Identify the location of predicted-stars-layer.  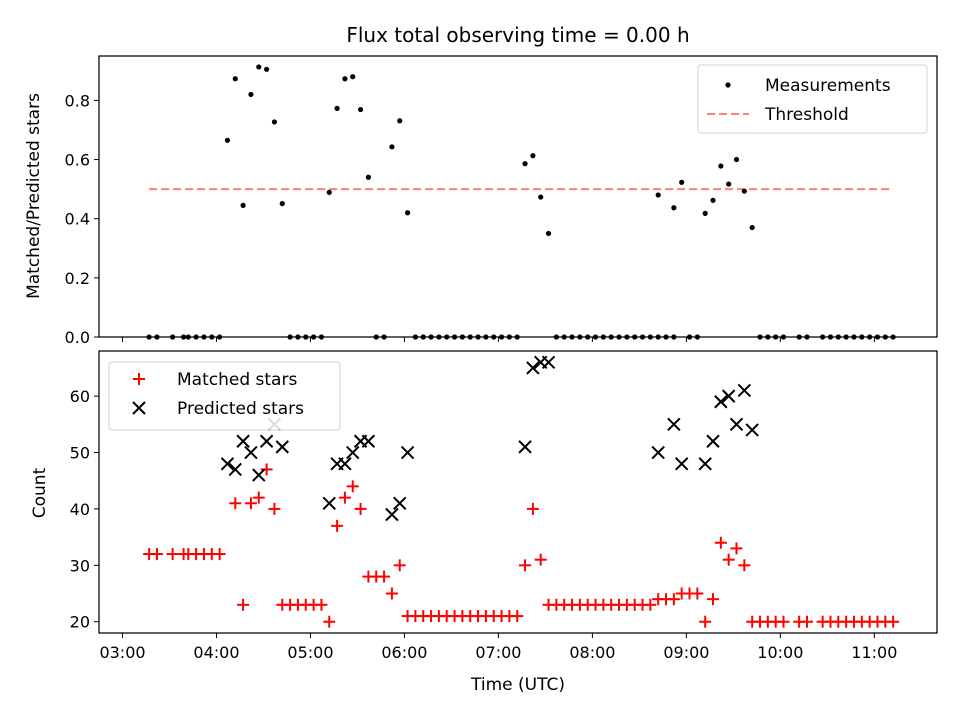
(489, 438).